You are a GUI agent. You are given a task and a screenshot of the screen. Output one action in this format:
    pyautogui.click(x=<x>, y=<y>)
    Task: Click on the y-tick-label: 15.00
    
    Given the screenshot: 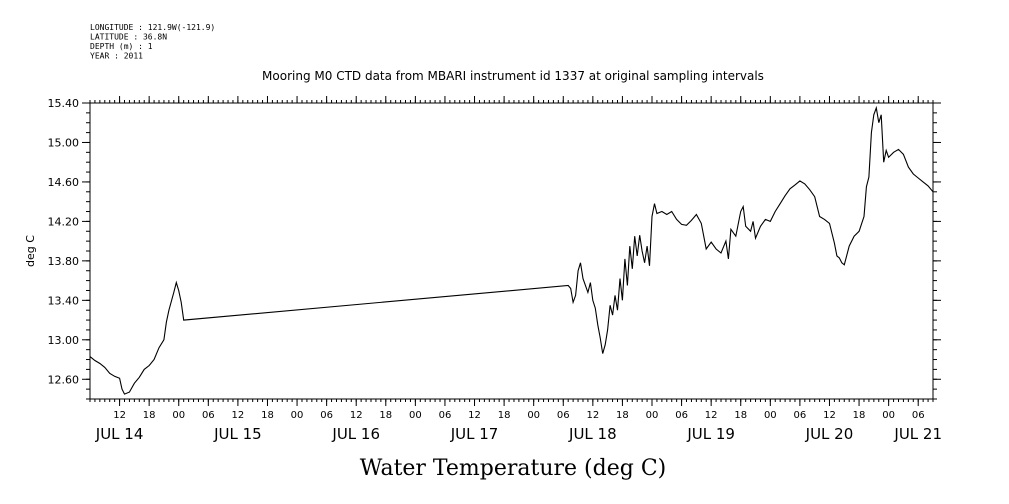 What is the action you would take?
    pyautogui.click(x=64, y=142)
    